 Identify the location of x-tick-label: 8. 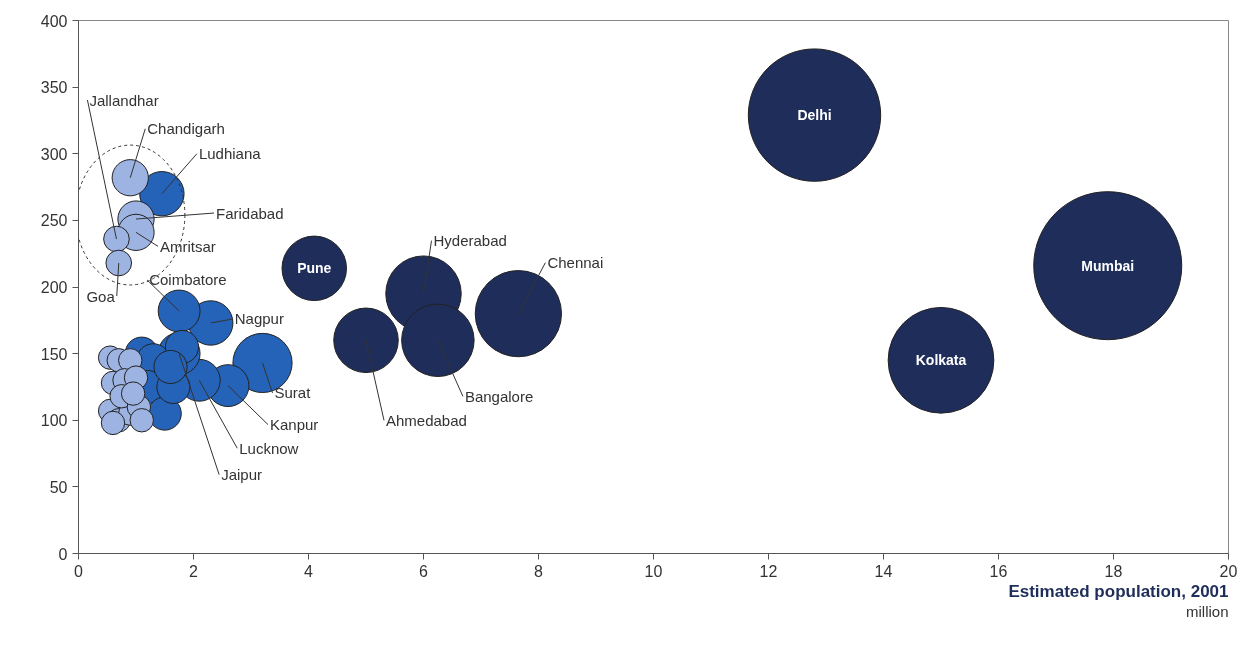
(539, 571).